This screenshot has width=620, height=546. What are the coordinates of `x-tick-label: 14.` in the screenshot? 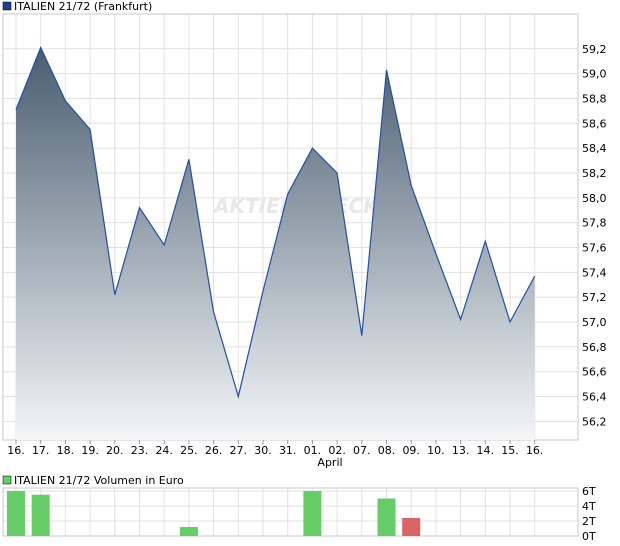 It's located at (486, 450).